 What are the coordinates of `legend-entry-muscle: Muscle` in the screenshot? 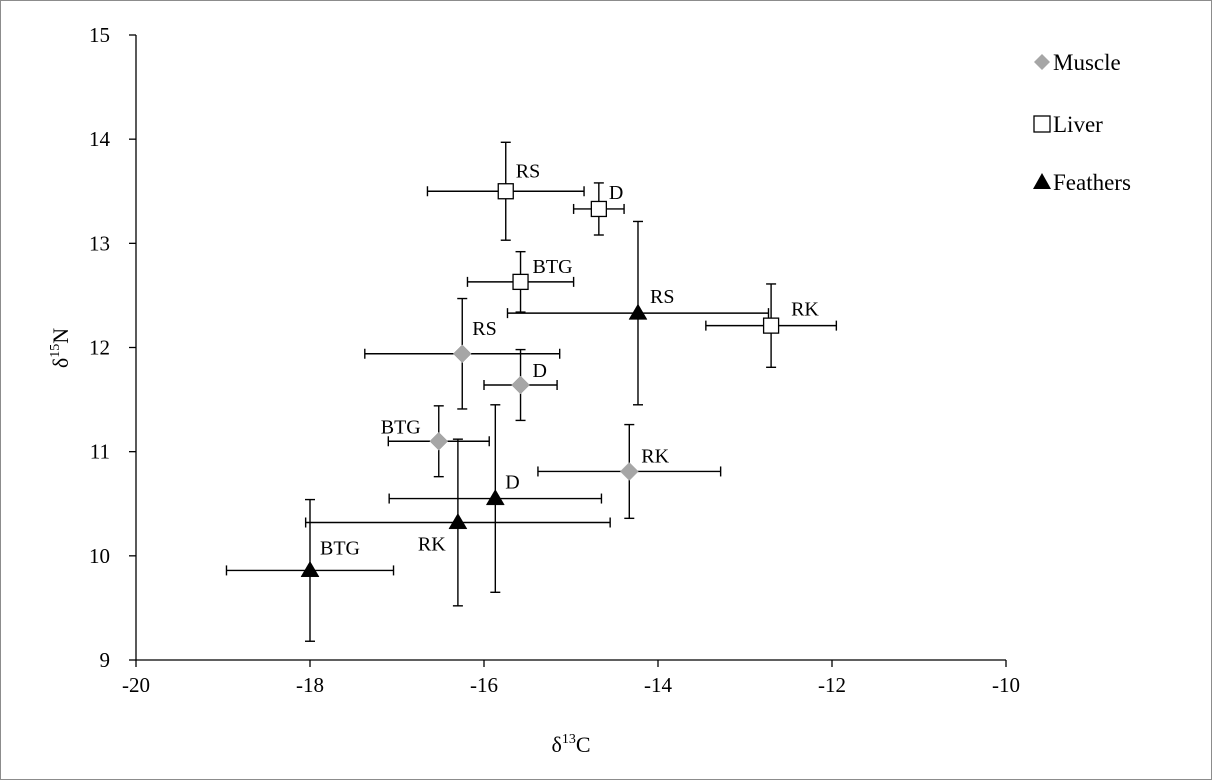 It's located at (1077, 62).